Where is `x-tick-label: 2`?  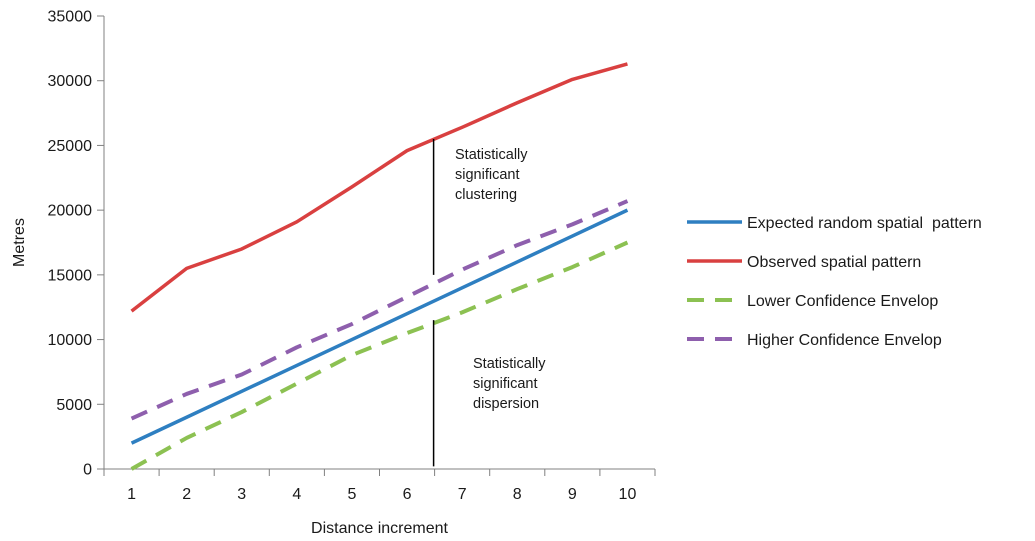 x-tick-label: 2 is located at coordinates (186, 494).